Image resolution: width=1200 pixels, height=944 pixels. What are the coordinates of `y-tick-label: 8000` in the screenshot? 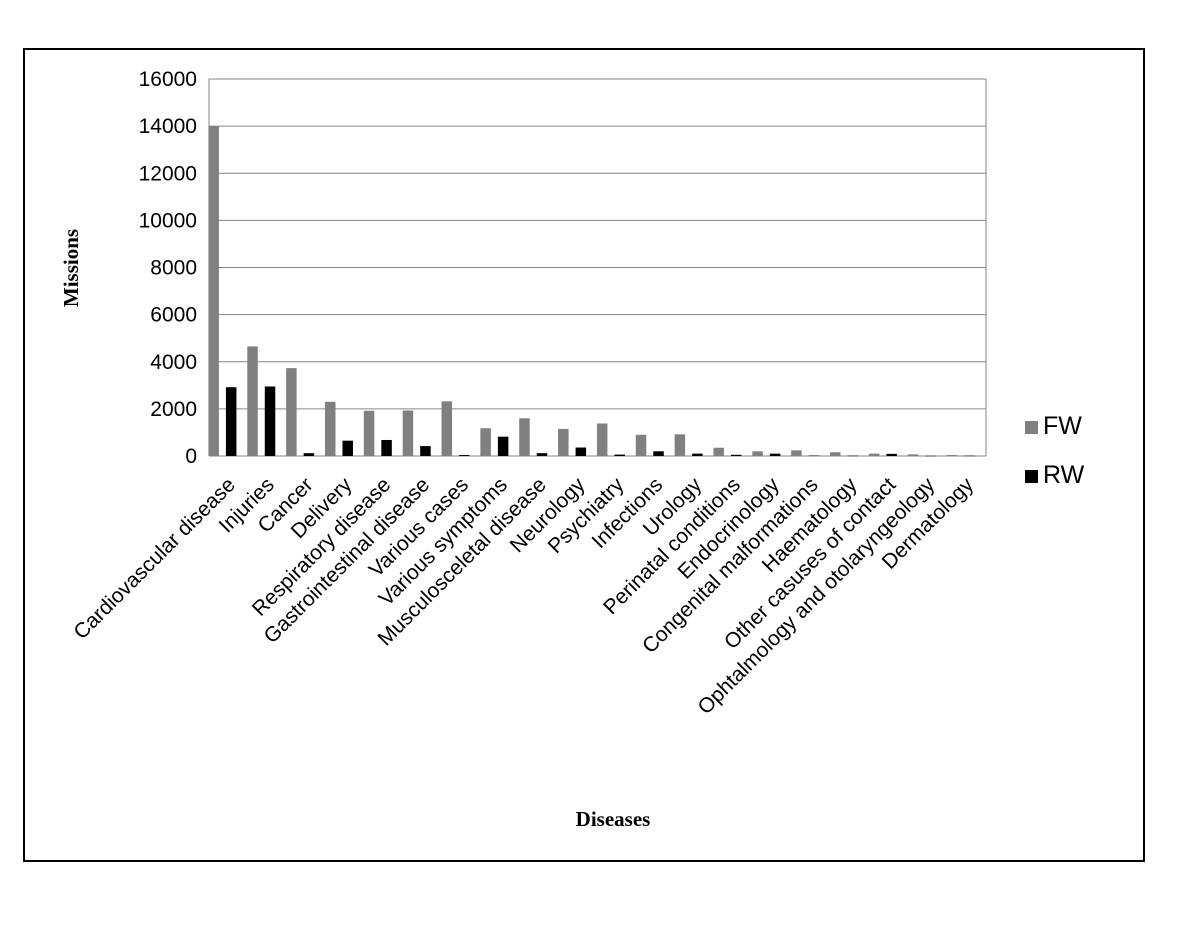 It's located at (173, 268).